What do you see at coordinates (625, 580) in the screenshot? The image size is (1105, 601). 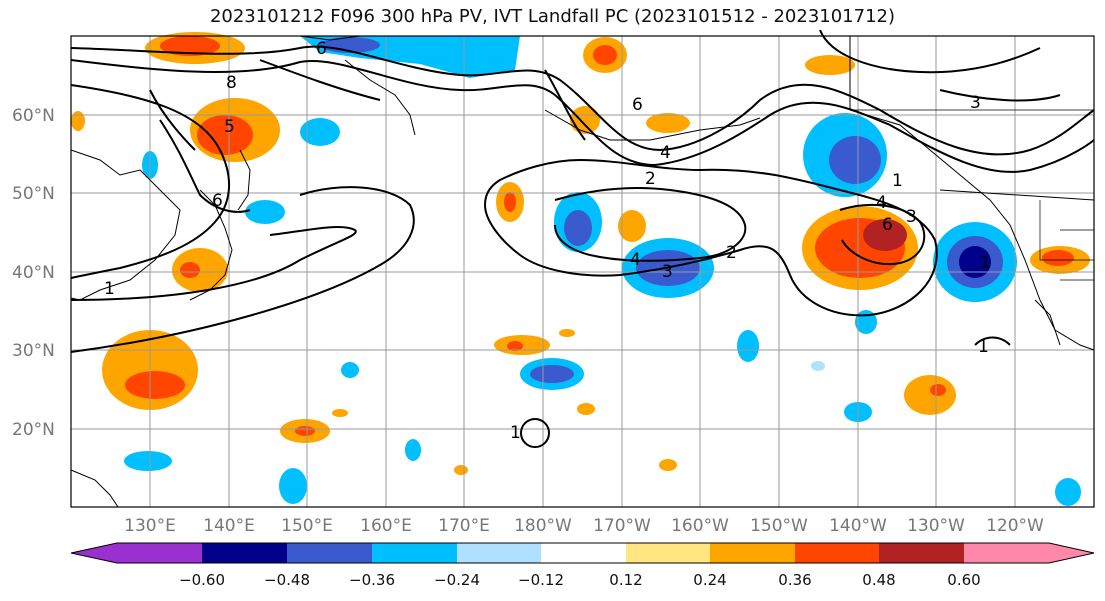 I see `colorbar-label: 0.12` at bounding box center [625, 580].